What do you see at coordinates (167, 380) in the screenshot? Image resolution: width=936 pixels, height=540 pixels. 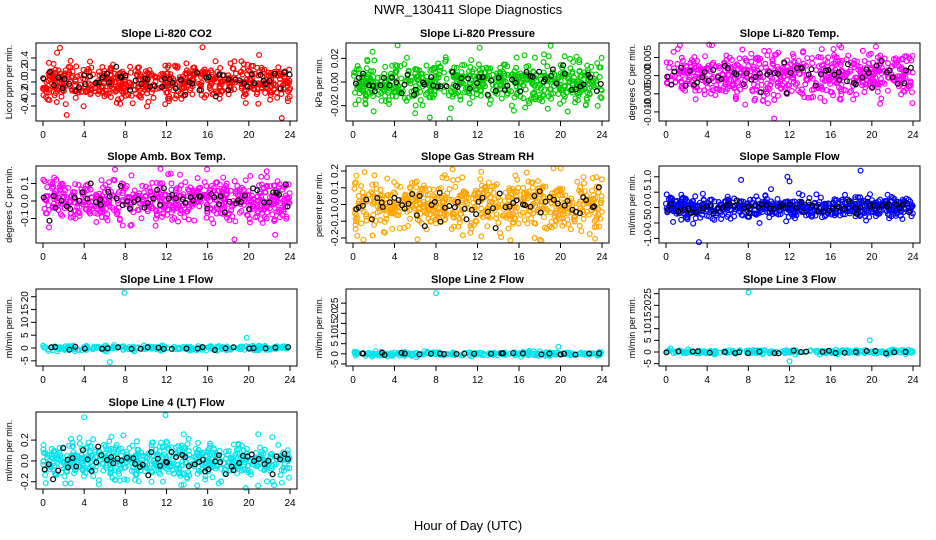 I see `x-tick-label: 12` at bounding box center [167, 380].